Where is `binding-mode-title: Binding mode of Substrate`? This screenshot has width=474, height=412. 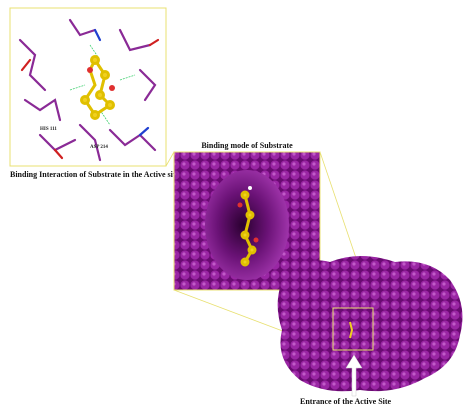
binding-mode-title: Binding mode of Substrate is located at coordinates (247, 145).